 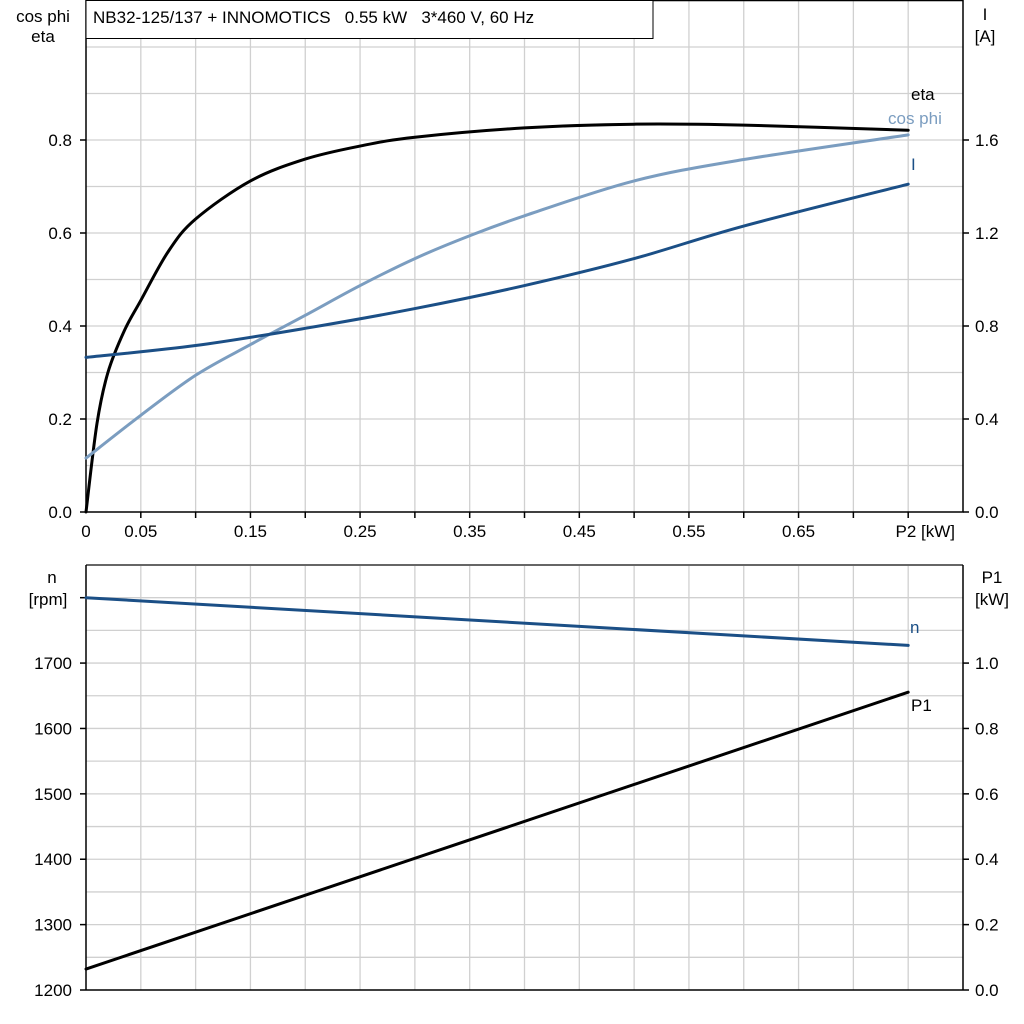 What do you see at coordinates (140, 531) in the screenshot?
I see `x-tick-label: 0.05` at bounding box center [140, 531].